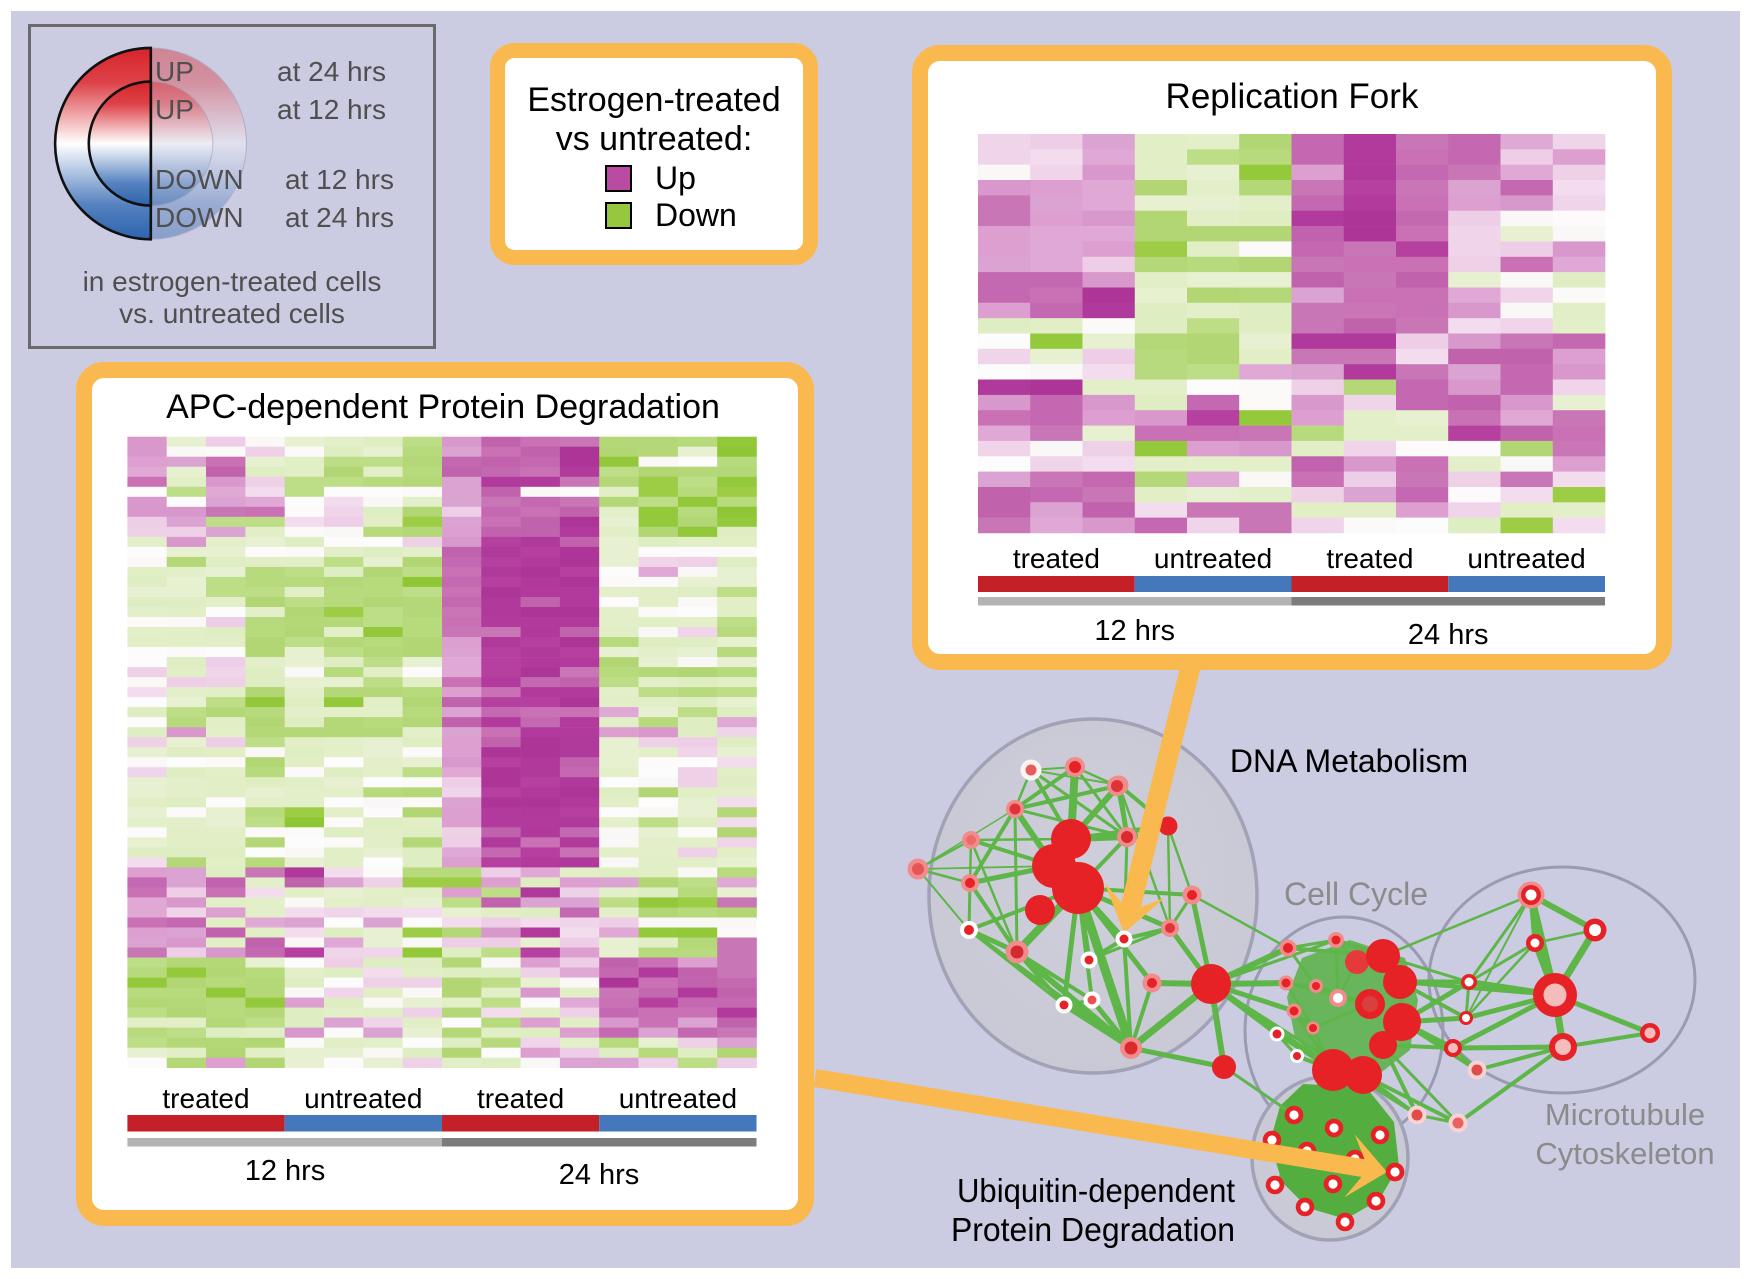  I want to click on svg-text: Protein Degradation, so click(1093, 1229).